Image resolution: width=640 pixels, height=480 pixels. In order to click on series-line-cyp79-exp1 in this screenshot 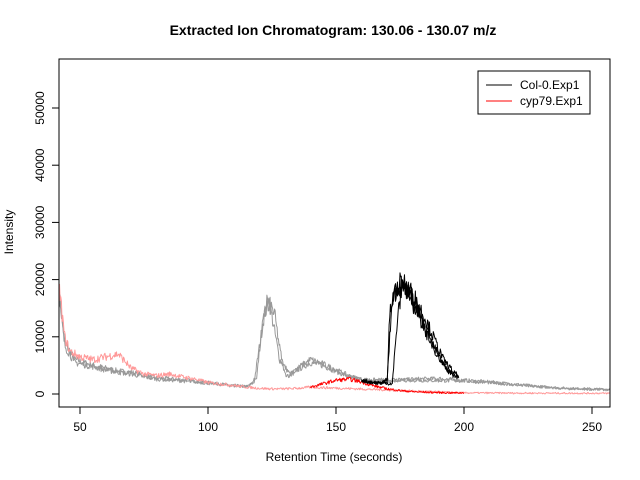, I will do `click(387, 385)`.